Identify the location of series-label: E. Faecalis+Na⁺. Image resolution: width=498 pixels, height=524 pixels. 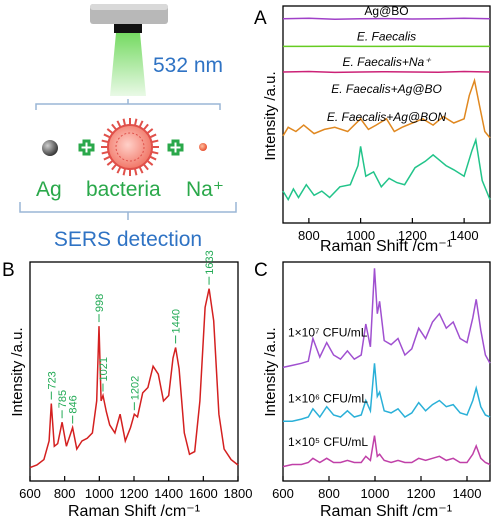
(387, 62).